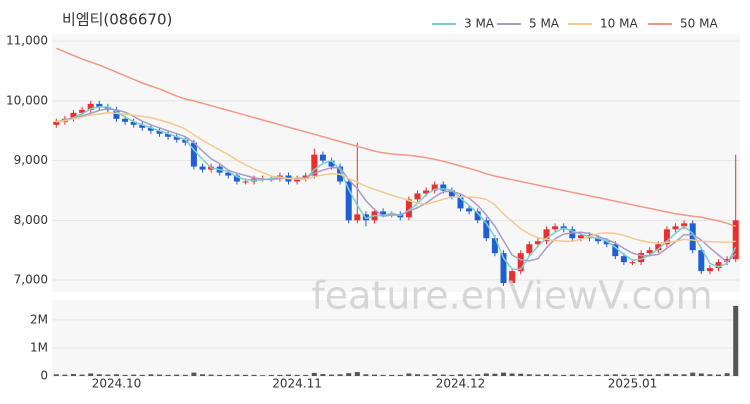 The width and height of the screenshot is (750, 404). I want to click on y-tick-label: 8,000, so click(31, 220).